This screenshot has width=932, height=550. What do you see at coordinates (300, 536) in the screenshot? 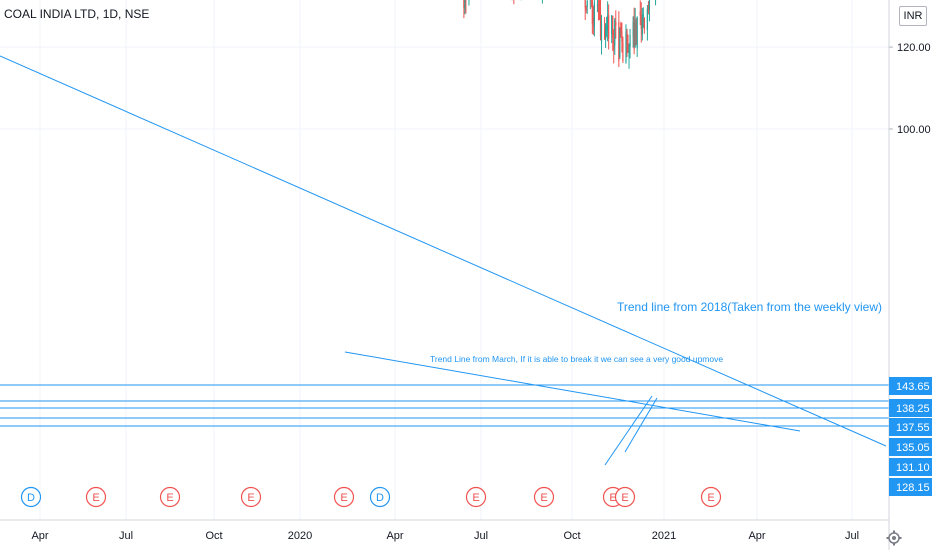
I see `x-tick-label: 2020` at bounding box center [300, 536].